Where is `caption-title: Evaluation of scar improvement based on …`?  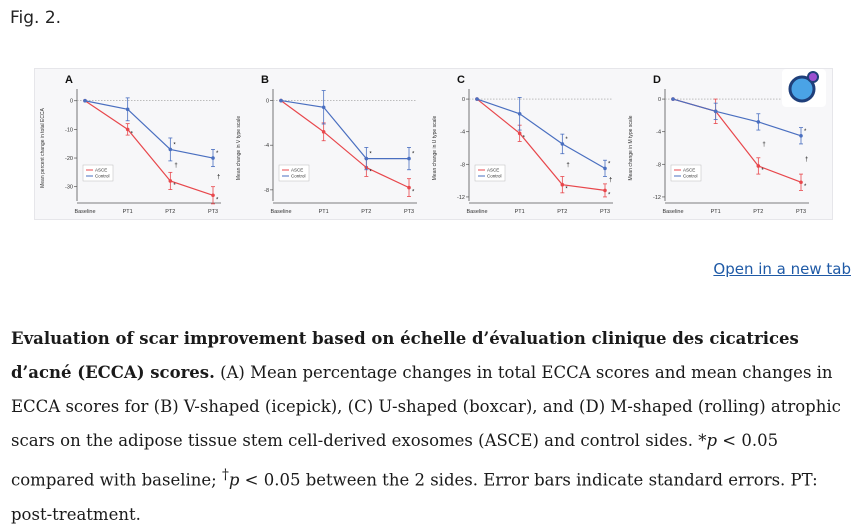
caption-title: Evaluation of scar improvement based on … is located at coordinates (405, 355).